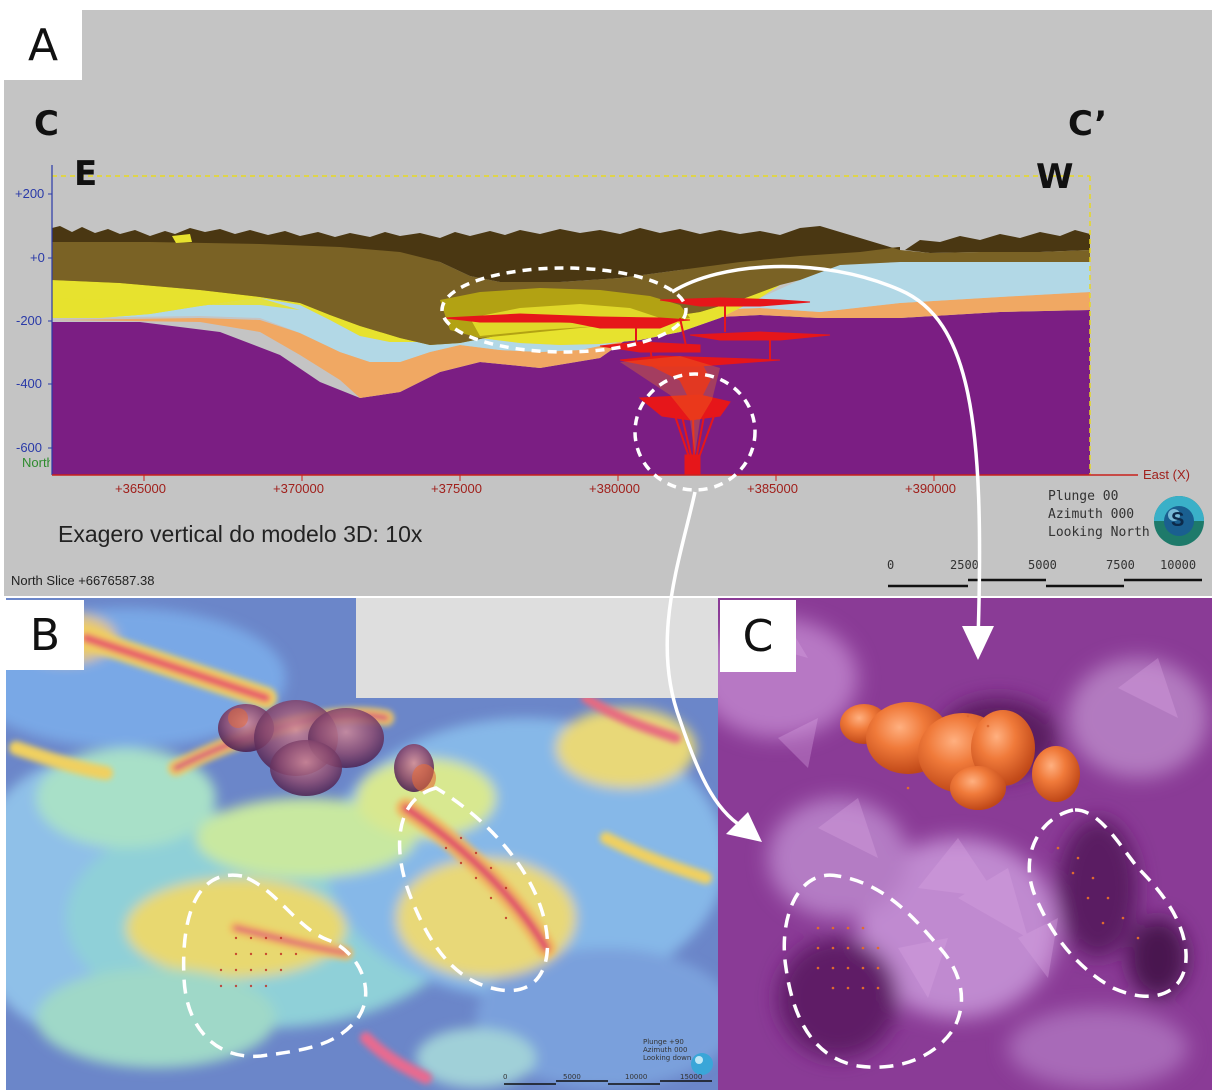  I want to click on panel-c-letter: C, so click(758, 636).